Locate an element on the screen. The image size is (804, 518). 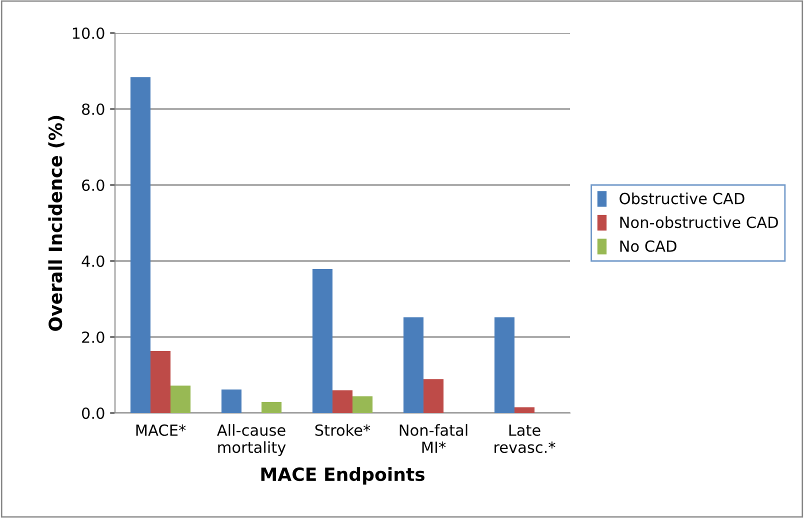
y-tick-label: 6.0 is located at coordinates (93, 185).